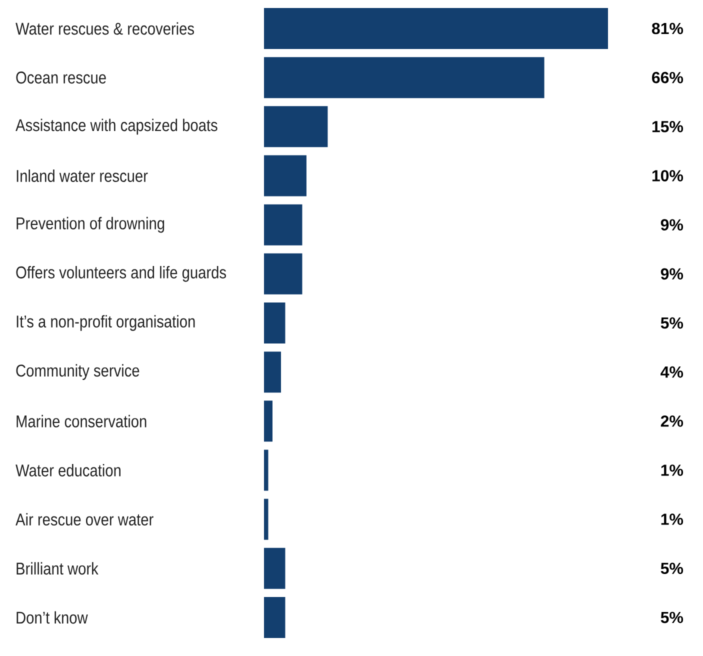 This screenshot has height=656, width=703. I want to click on y-tick-label: Marine conservation, so click(81, 421).